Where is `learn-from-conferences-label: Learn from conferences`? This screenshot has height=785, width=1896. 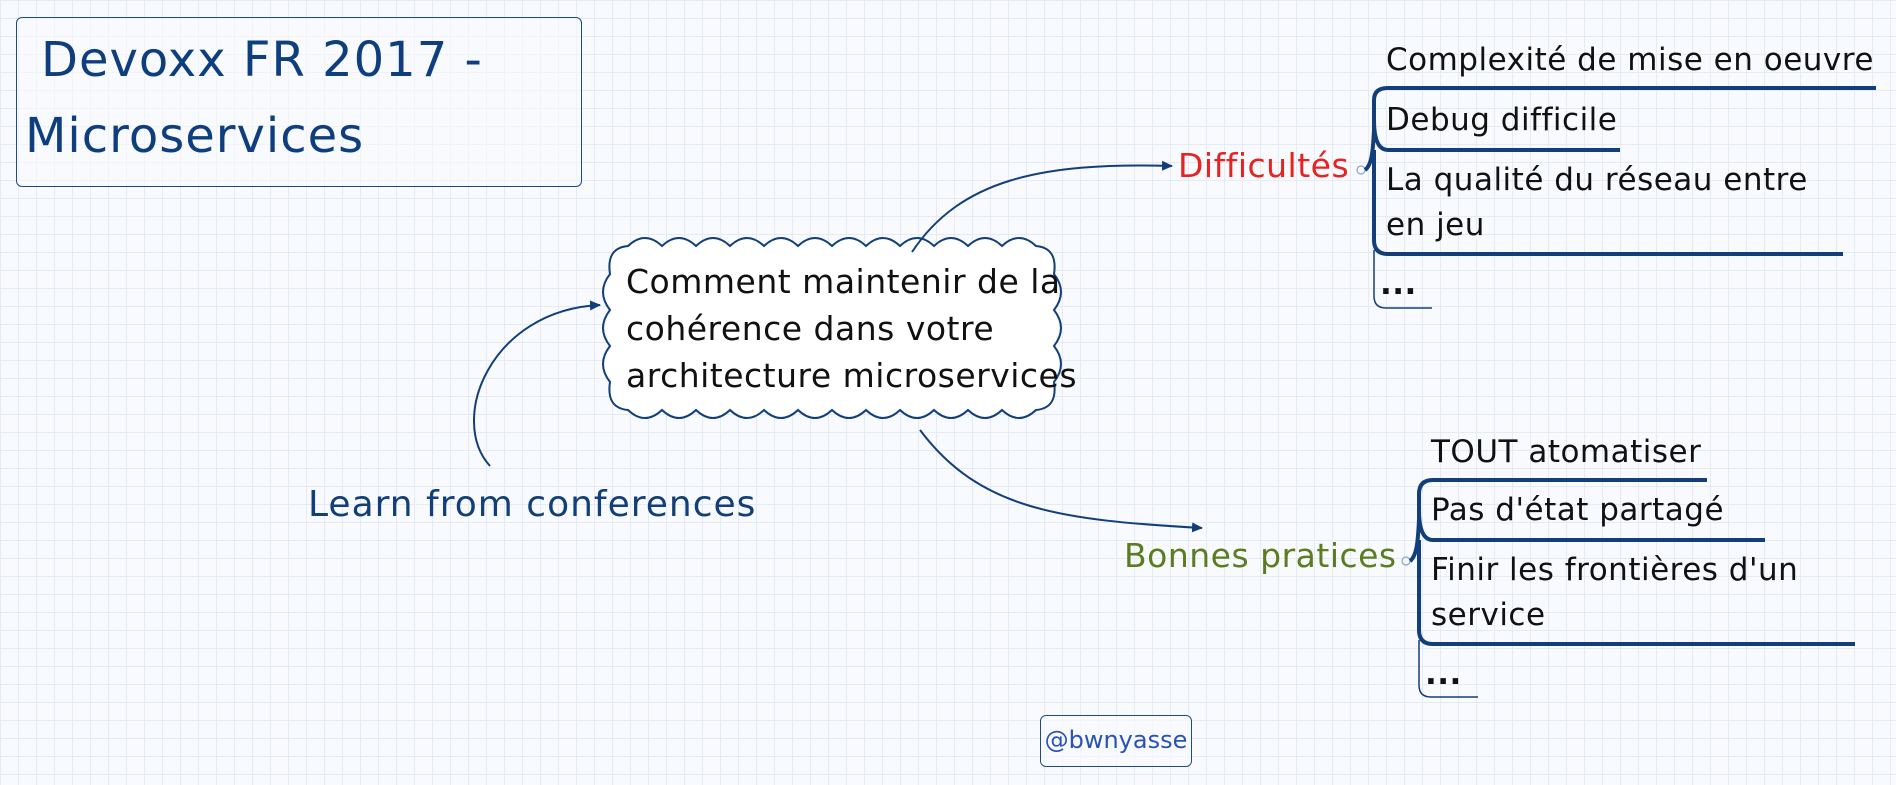
learn-from-conferences-label: Learn from conferences is located at coordinates (532, 504).